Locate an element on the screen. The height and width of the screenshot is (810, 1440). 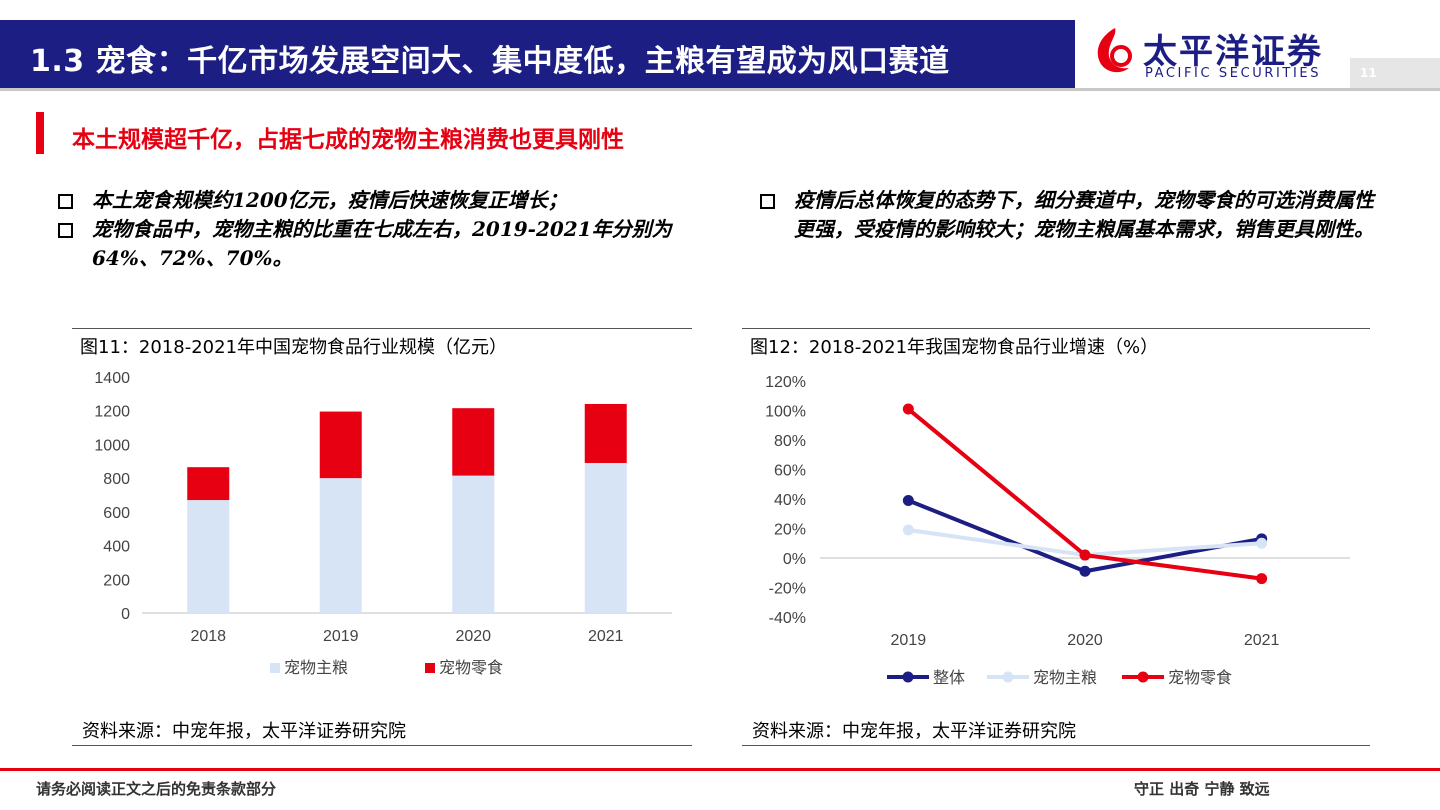
footer-divider is located at coordinates (720, 769).